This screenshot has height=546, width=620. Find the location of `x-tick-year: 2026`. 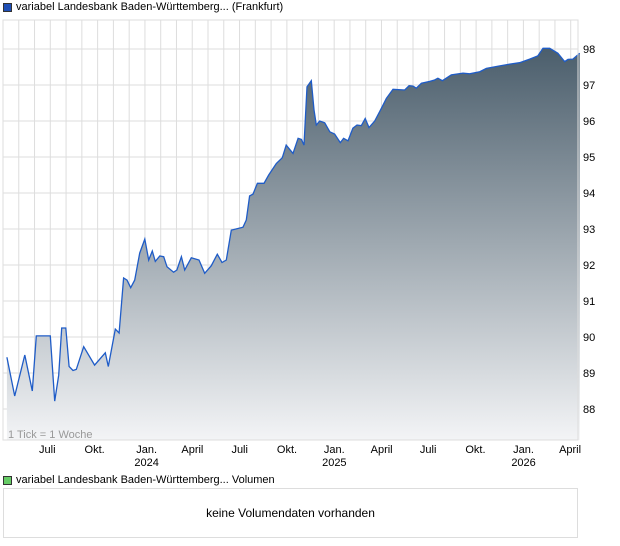

x-tick-year: 2026 is located at coordinates (523, 463).